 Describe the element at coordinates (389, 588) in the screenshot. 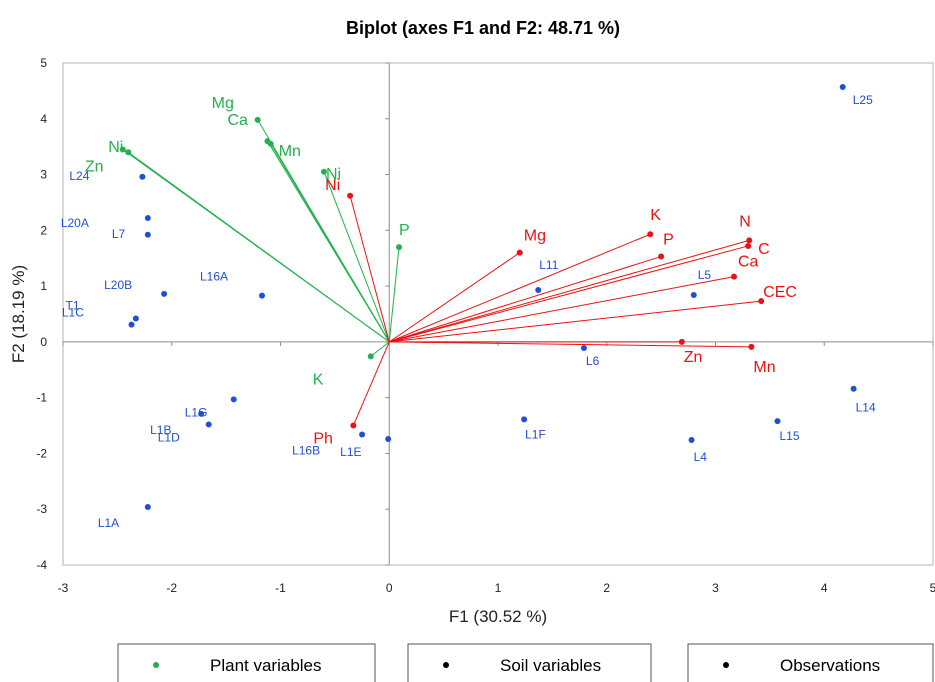

I see `x-tick-label: 0` at that location.